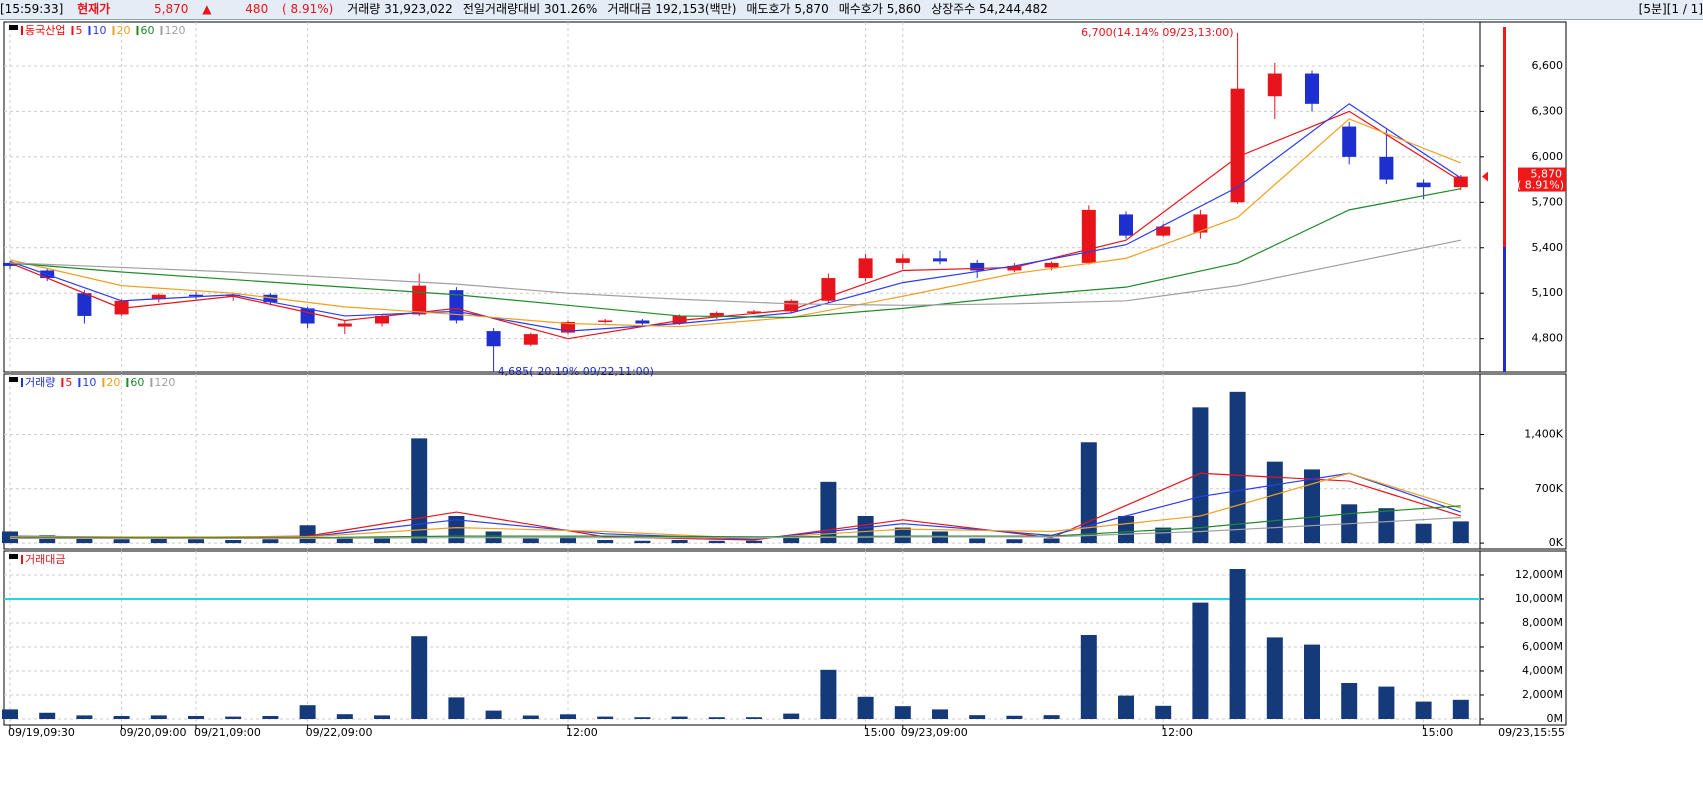 Image resolution: width=1703 pixels, height=806 pixels. I want to click on y-tick-label: 8,000M, so click(1542, 622).